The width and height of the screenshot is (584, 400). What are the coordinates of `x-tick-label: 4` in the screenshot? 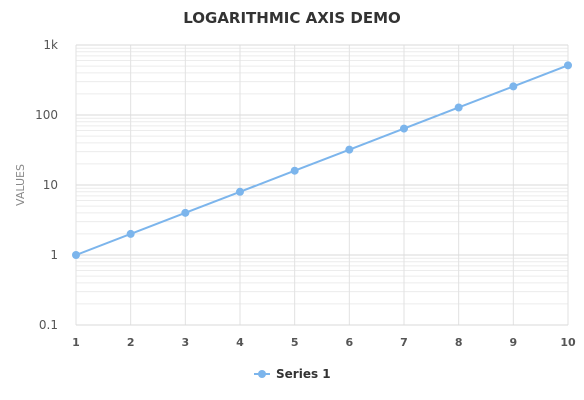 It's located at (240, 342).